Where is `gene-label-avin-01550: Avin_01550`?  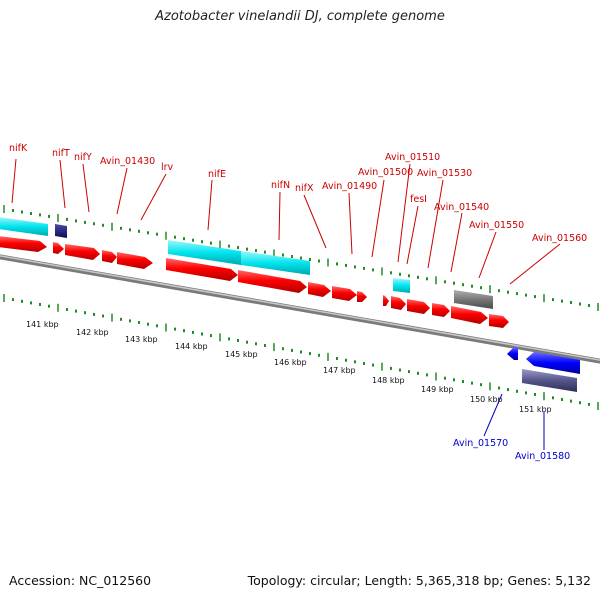
gene-label-avin-01550: Avin_01550 is located at coordinates (496, 225).